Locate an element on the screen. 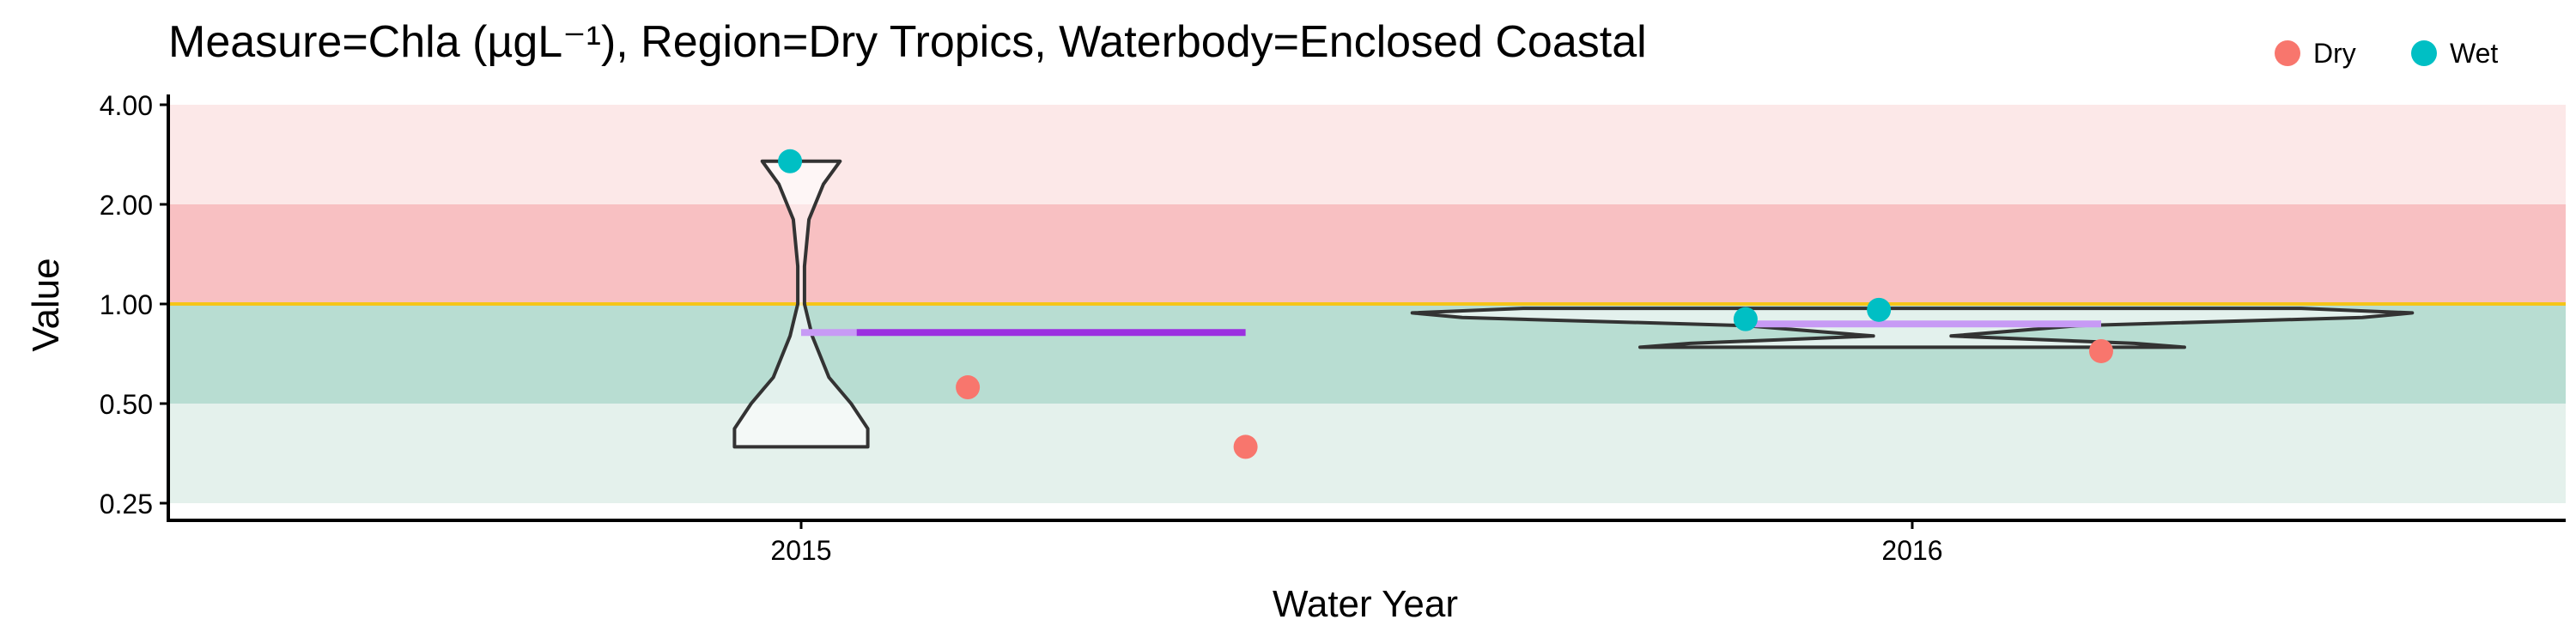  legend-swatch-dry is located at coordinates (2287, 53).